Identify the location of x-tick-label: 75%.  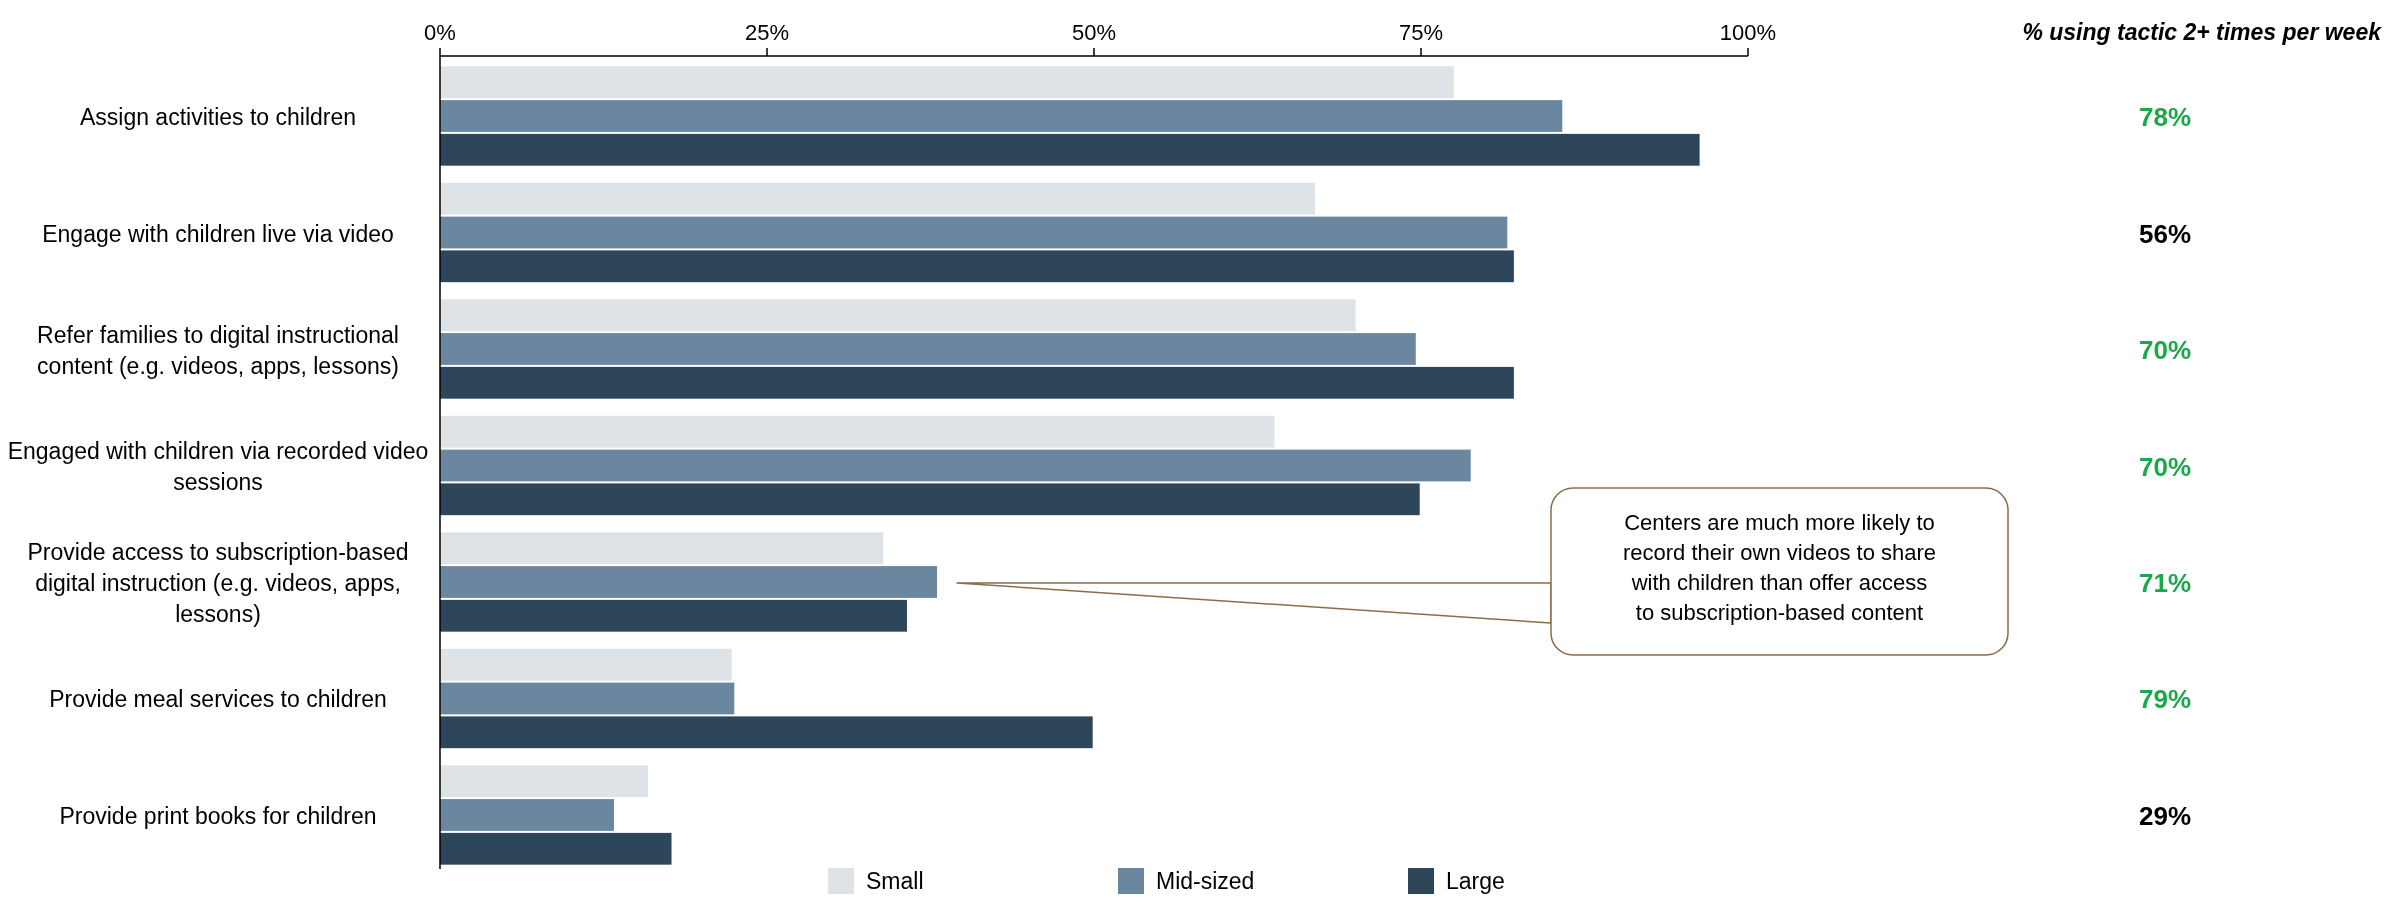
(1421, 32).